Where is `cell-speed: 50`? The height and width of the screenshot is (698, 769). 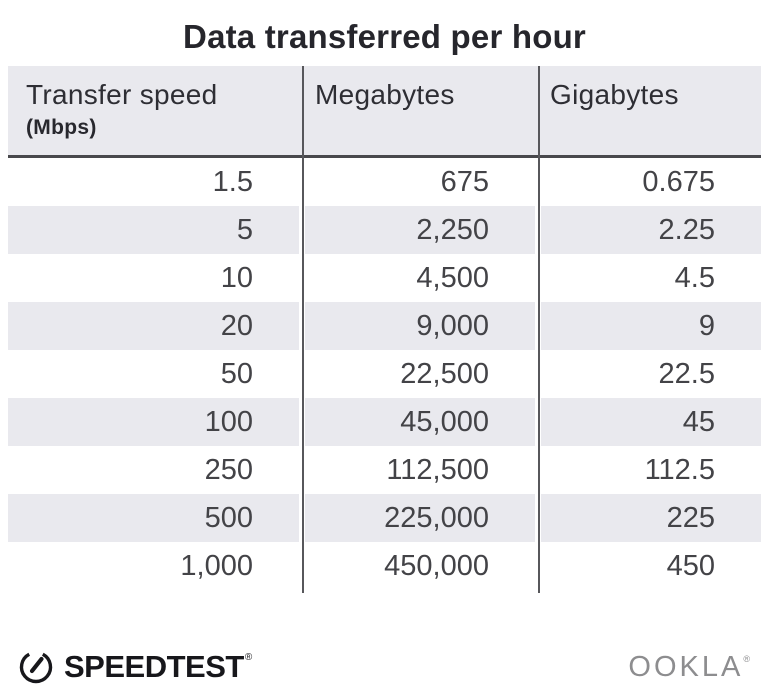
cell-speed: 50 is located at coordinates (236, 374).